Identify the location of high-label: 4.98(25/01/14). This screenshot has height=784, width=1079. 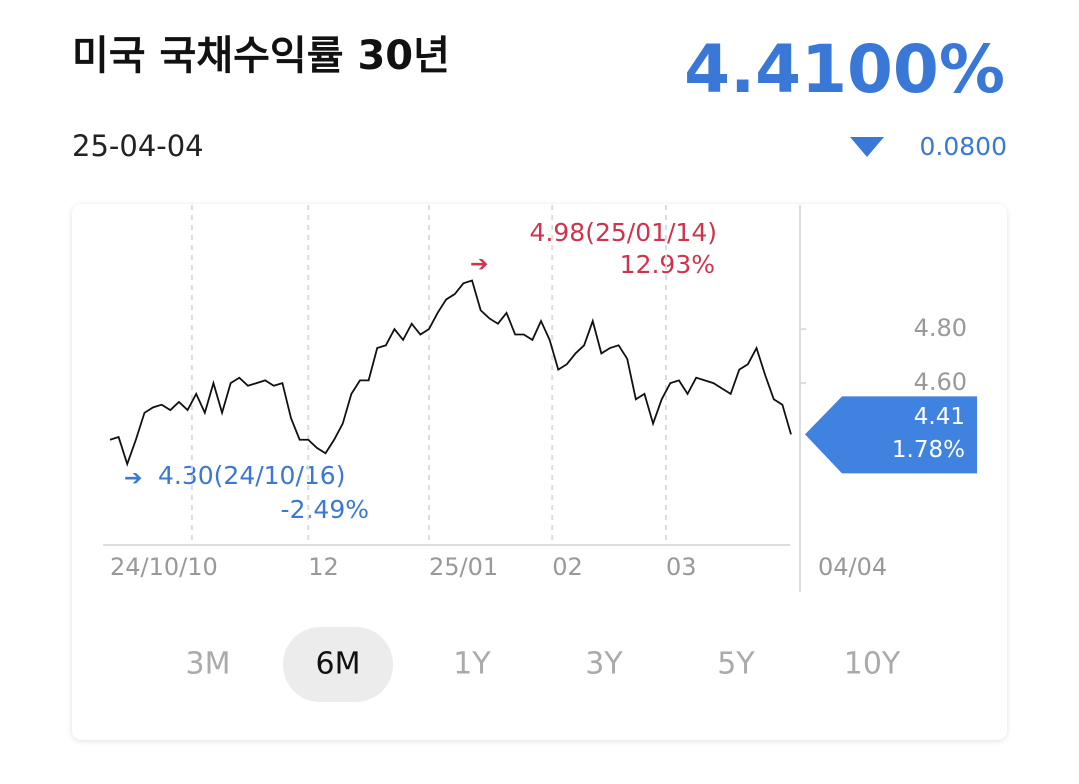
(623, 232).